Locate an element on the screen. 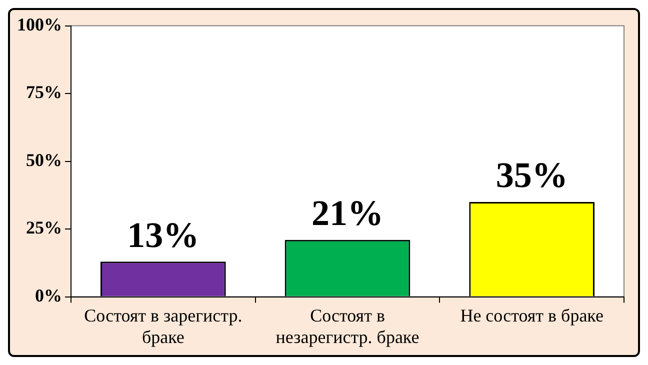  y-tick-label: 0% is located at coordinates (48, 295).